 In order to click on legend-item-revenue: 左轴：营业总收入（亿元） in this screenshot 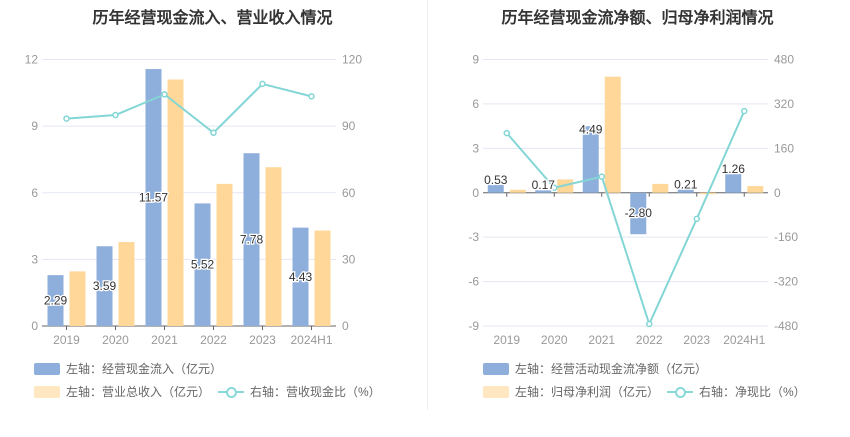, I will do `click(122, 391)`.